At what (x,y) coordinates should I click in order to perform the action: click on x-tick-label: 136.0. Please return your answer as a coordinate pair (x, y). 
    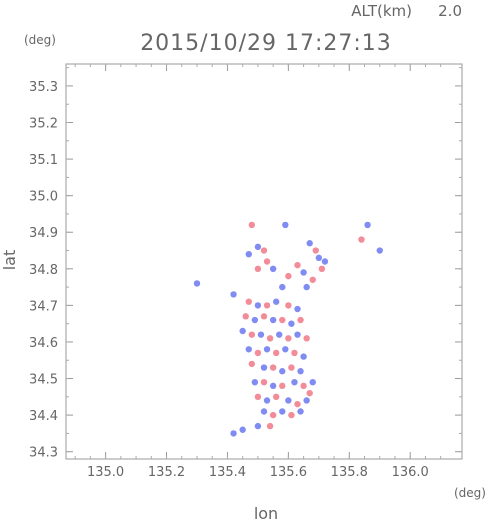
    Looking at the image, I should click on (410, 472).